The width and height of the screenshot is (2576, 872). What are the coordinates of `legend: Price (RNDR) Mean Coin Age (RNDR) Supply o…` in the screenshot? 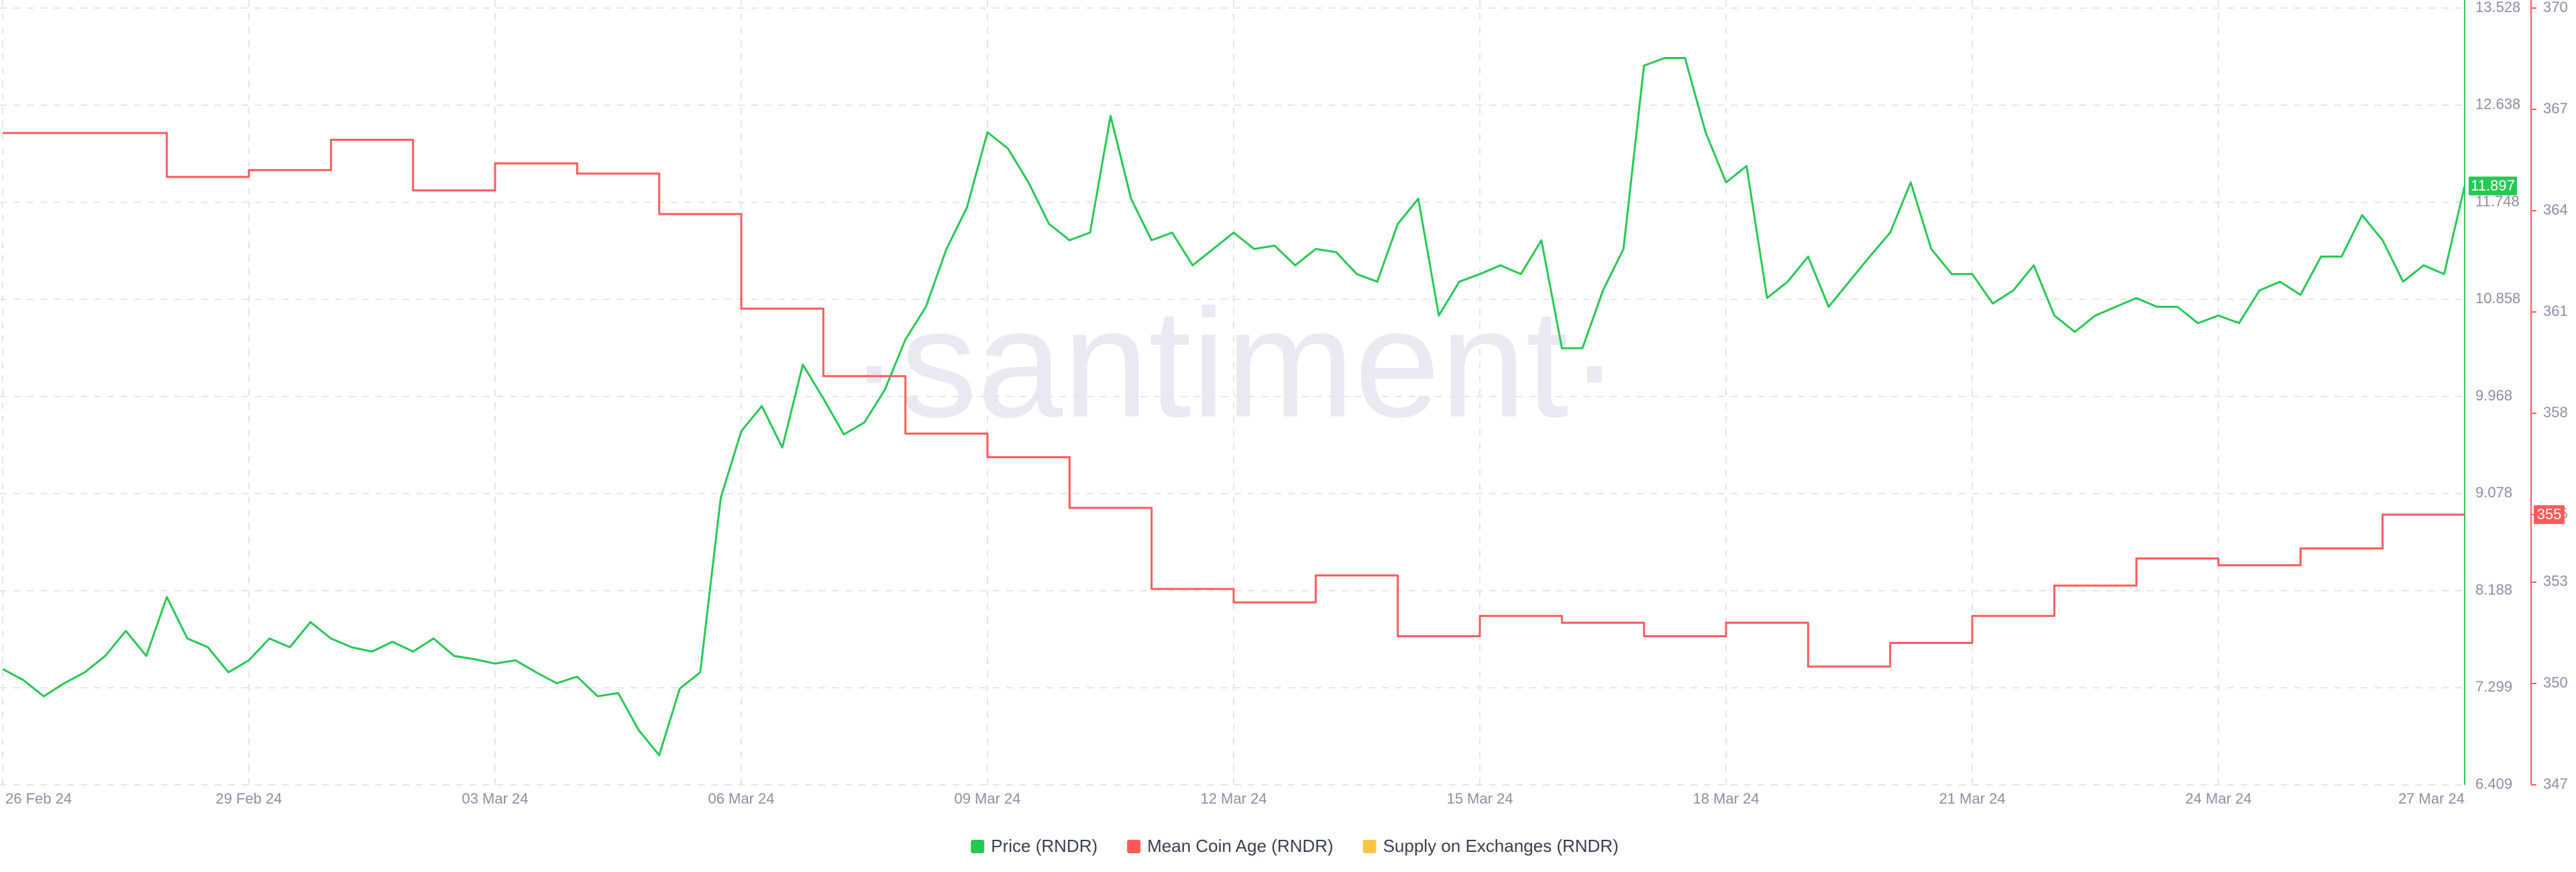 It's located at (1295, 846).